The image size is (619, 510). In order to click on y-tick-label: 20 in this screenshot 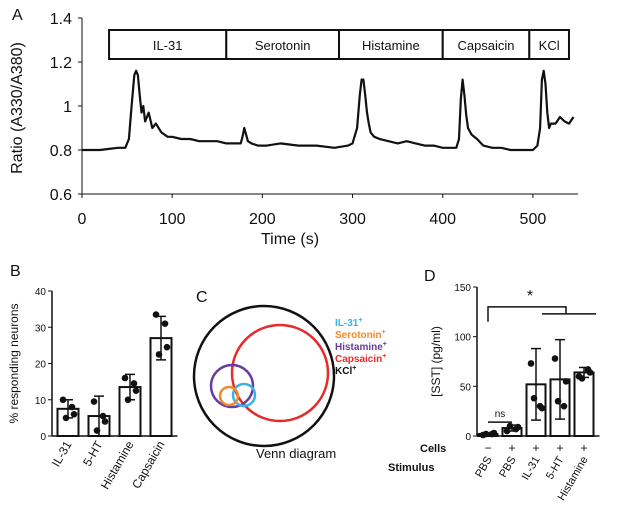, I will do `click(41, 365)`.